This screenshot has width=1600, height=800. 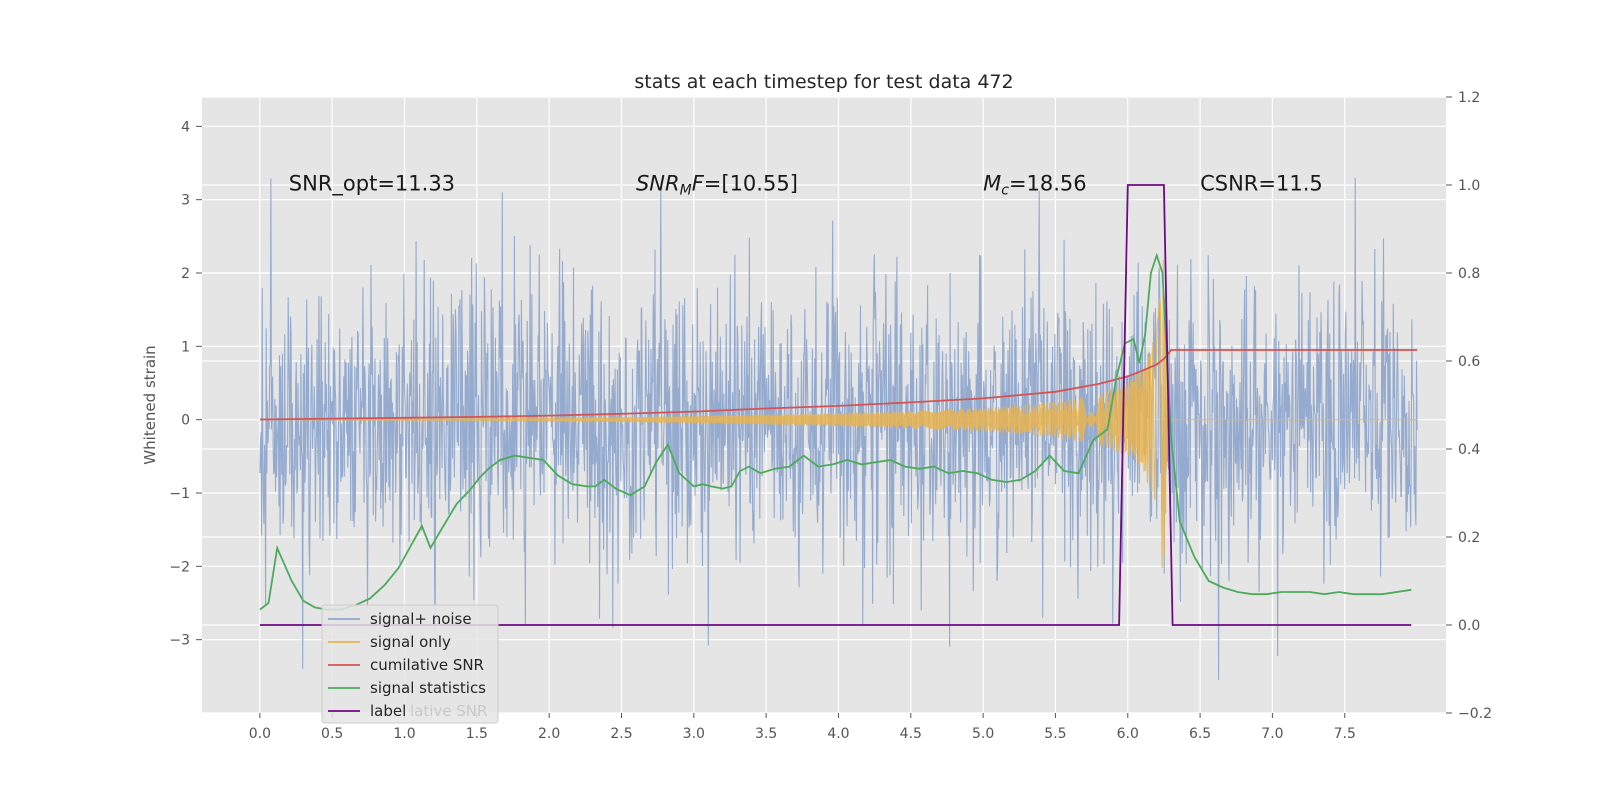 I want to click on y2-tick-label: 1.0, so click(x=1469, y=186).